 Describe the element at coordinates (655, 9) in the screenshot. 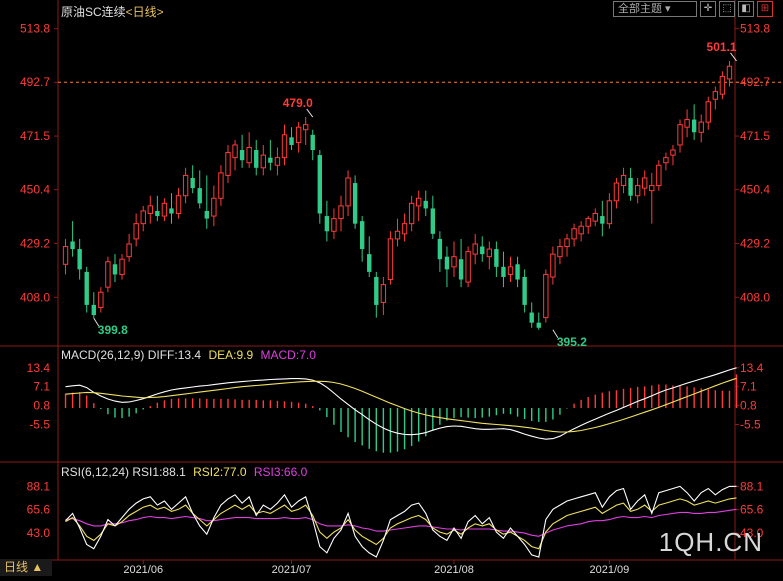

I see `theme-select: 全部主题 ▾` at that location.